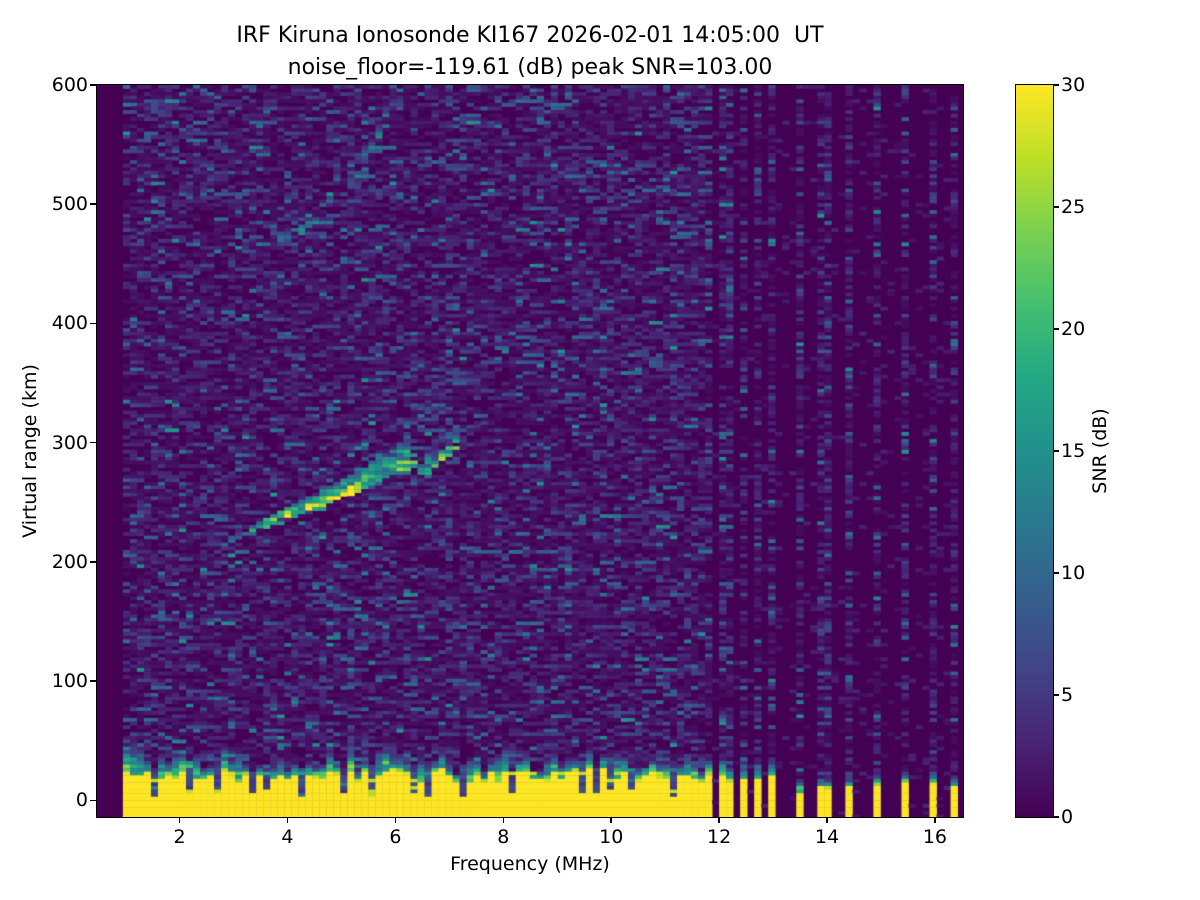 This screenshot has width=1200, height=900. What do you see at coordinates (1067, 695) in the screenshot?
I see `colorbar-tick-label: 5` at bounding box center [1067, 695].